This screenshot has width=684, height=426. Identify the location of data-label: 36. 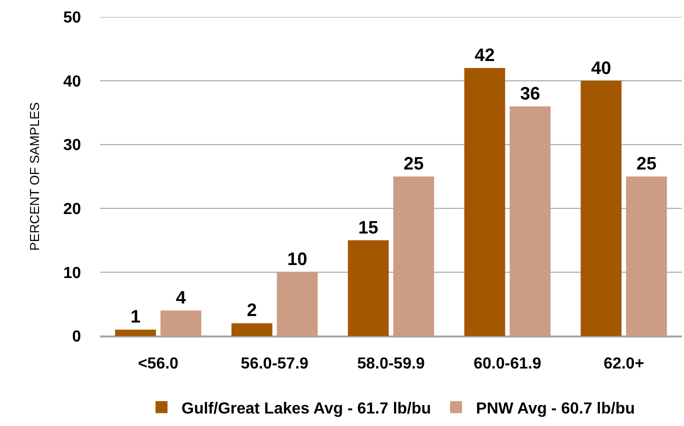
(530, 93).